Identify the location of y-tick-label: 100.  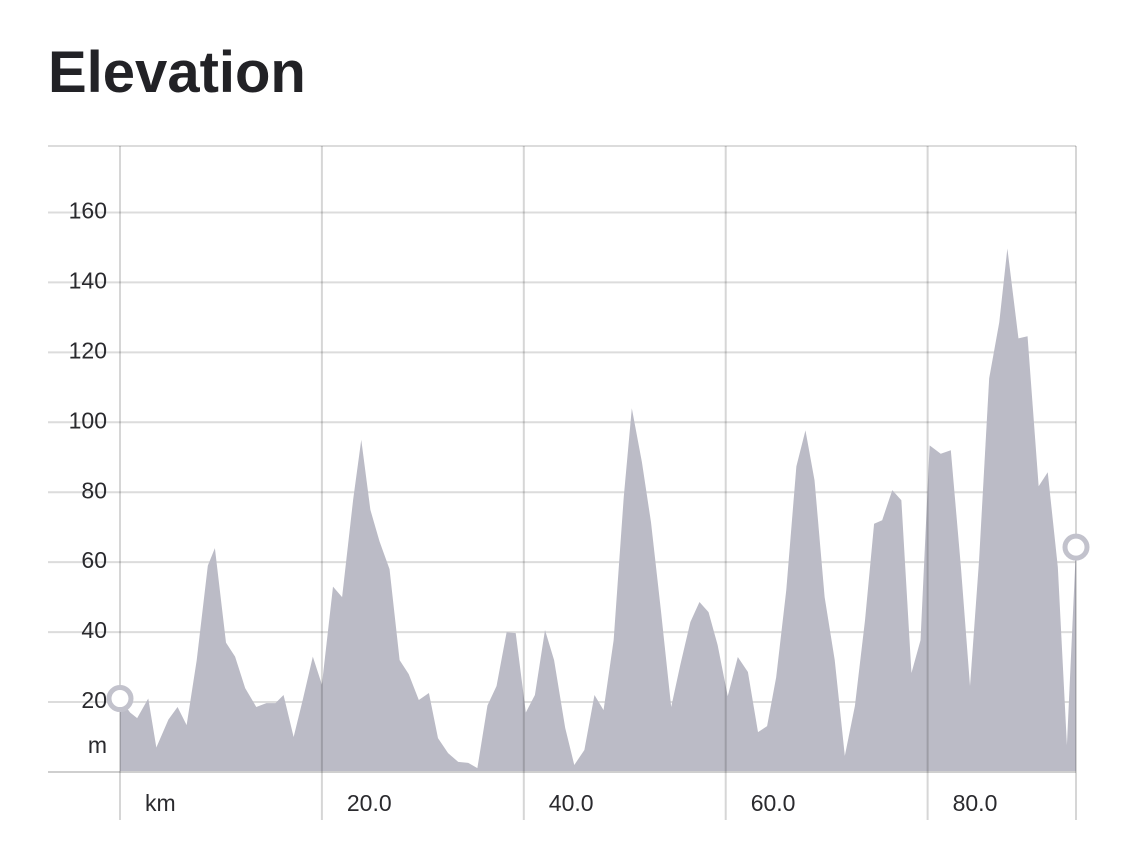
(88, 420).